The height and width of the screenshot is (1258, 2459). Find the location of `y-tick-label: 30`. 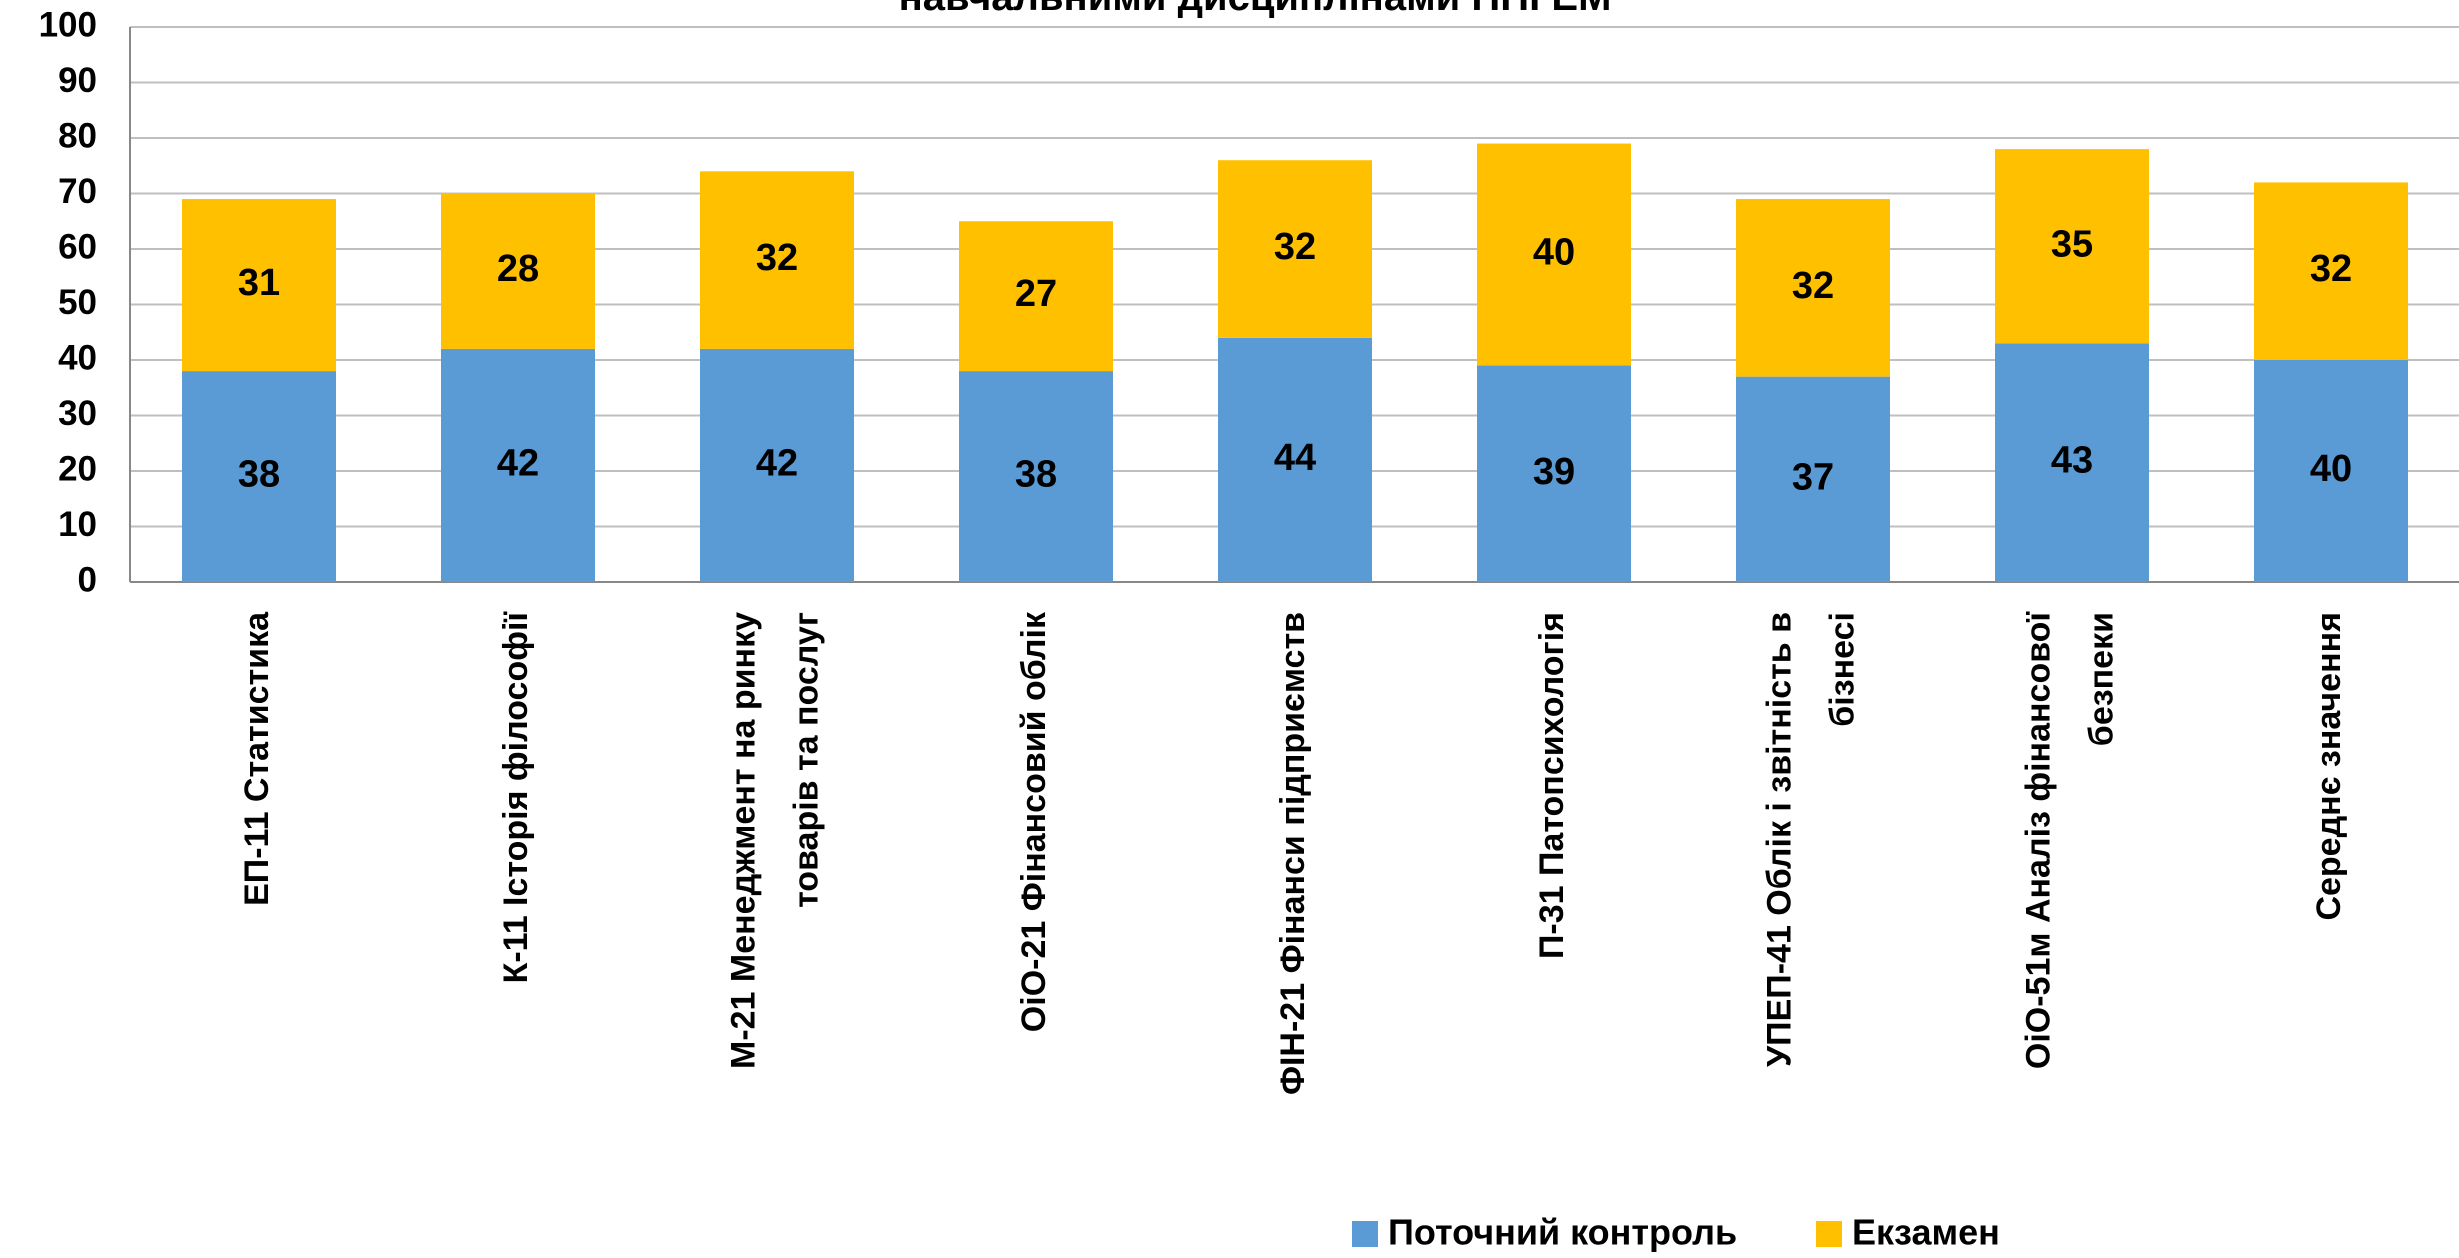

y-tick-label: 30 is located at coordinates (77, 413).